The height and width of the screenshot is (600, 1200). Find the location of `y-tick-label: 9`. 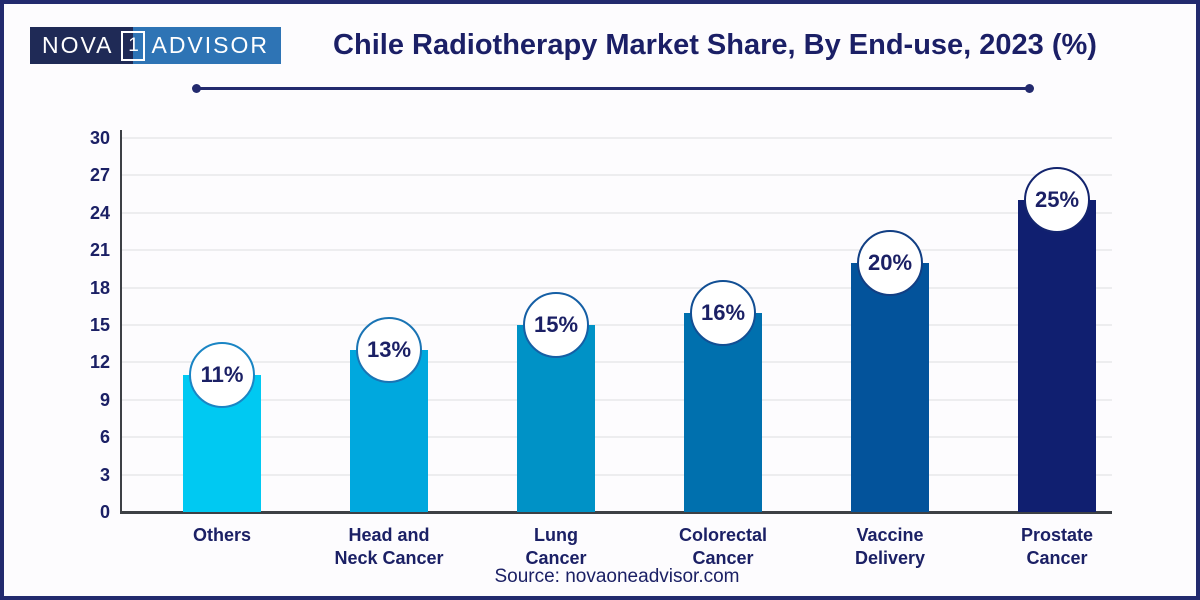

y-tick-label: 9 is located at coordinates (104, 399).